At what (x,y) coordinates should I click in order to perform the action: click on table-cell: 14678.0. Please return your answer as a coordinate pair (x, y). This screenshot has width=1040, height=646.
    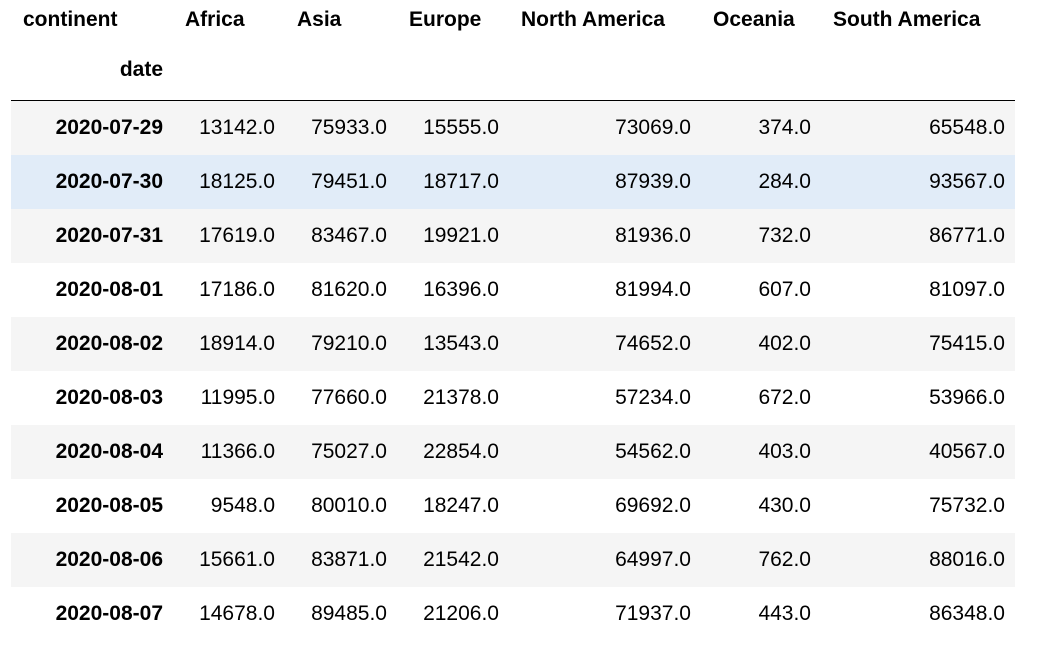
    Looking at the image, I should click on (237, 613).